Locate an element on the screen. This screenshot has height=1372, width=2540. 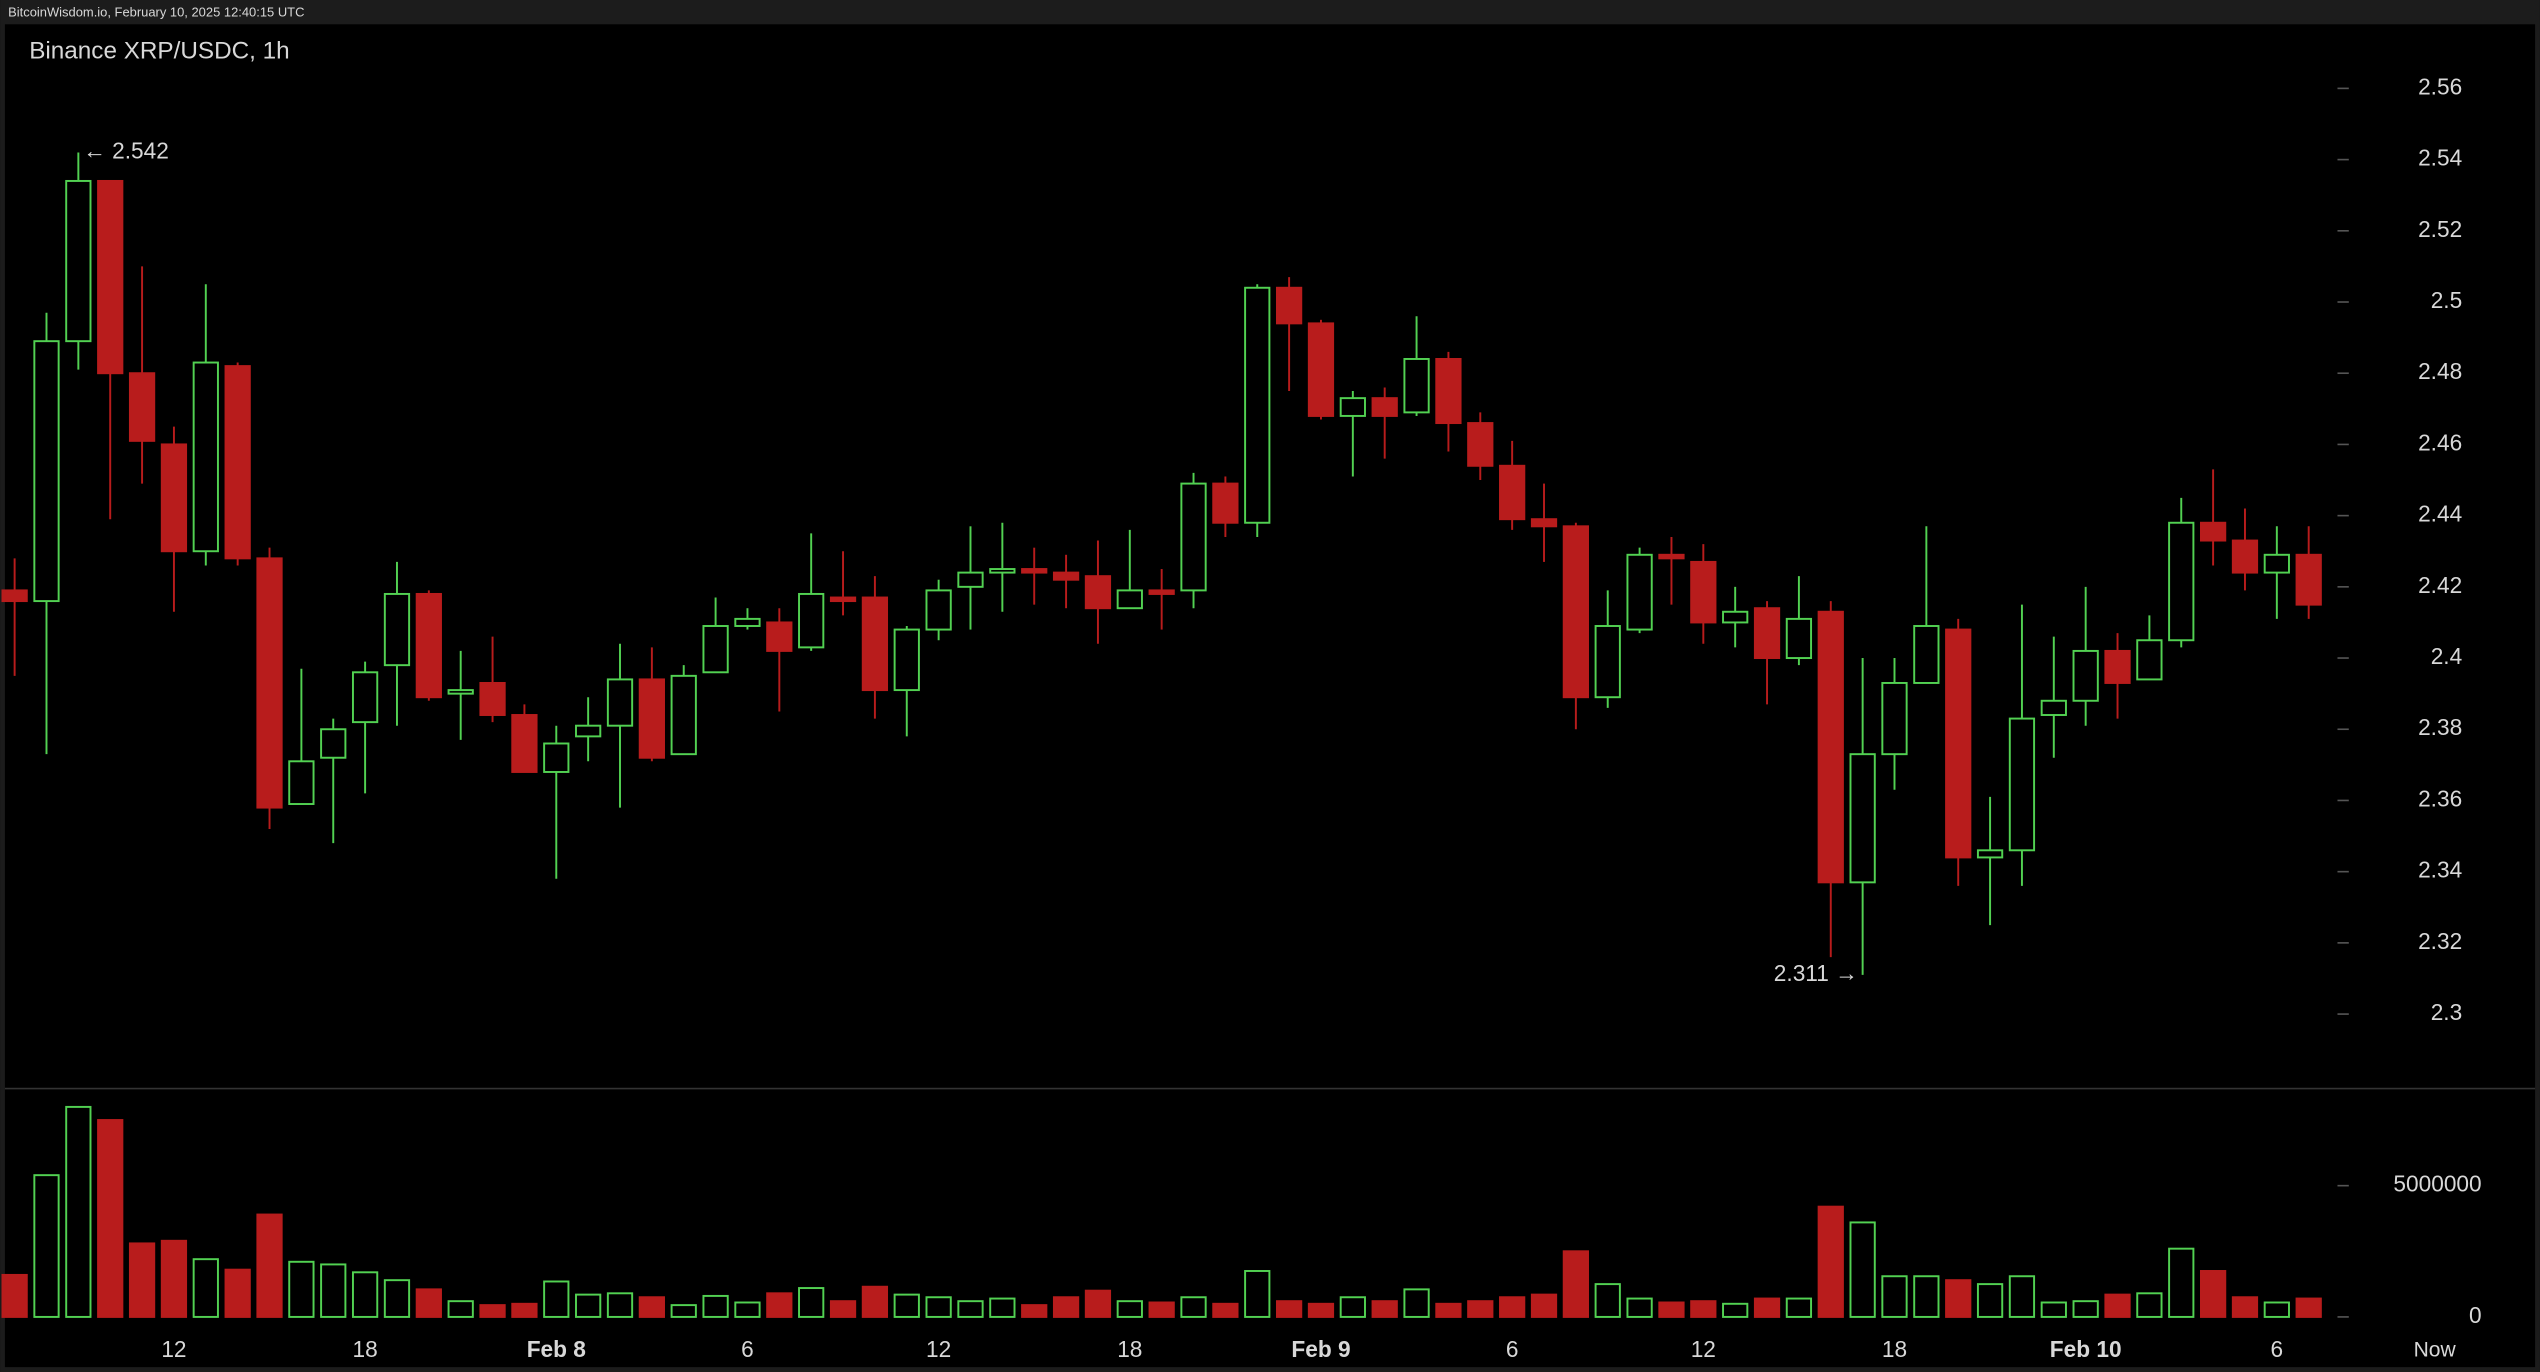
y-tick-label: 2.52 is located at coordinates (2440, 229).